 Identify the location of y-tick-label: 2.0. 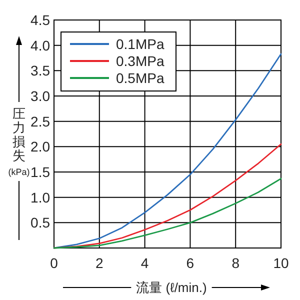
(40, 146).